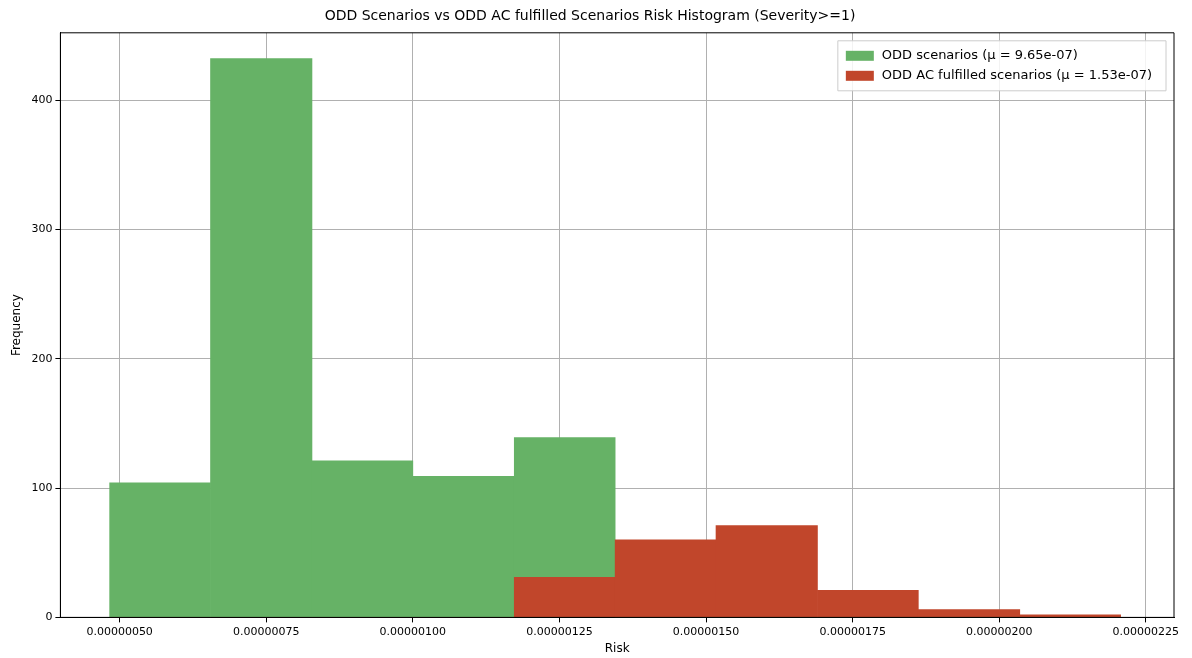 This screenshot has width=1192, height=658. I want to click on x-tick-label: 0.00000150, so click(706, 631).